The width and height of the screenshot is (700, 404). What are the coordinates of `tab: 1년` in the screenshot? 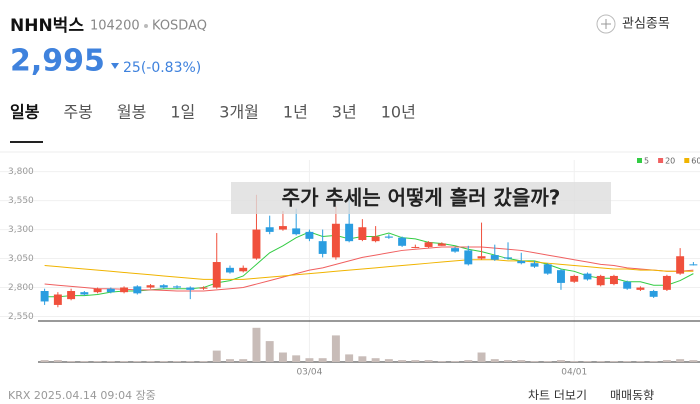 It's located at (295, 112).